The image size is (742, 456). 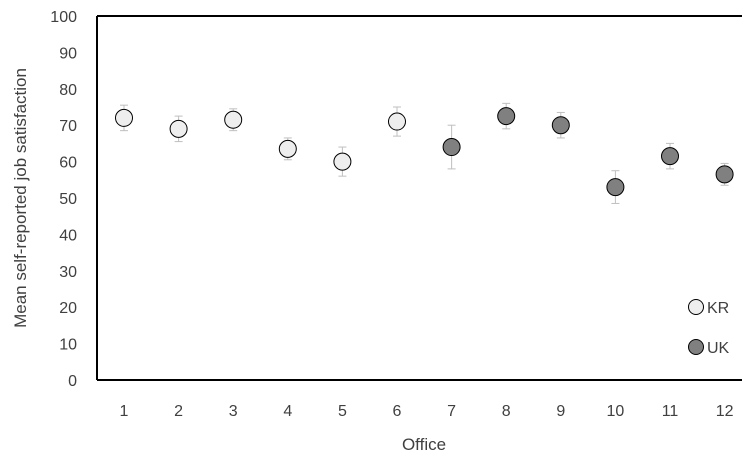 I want to click on legend-marker-kr, so click(x=696, y=307).